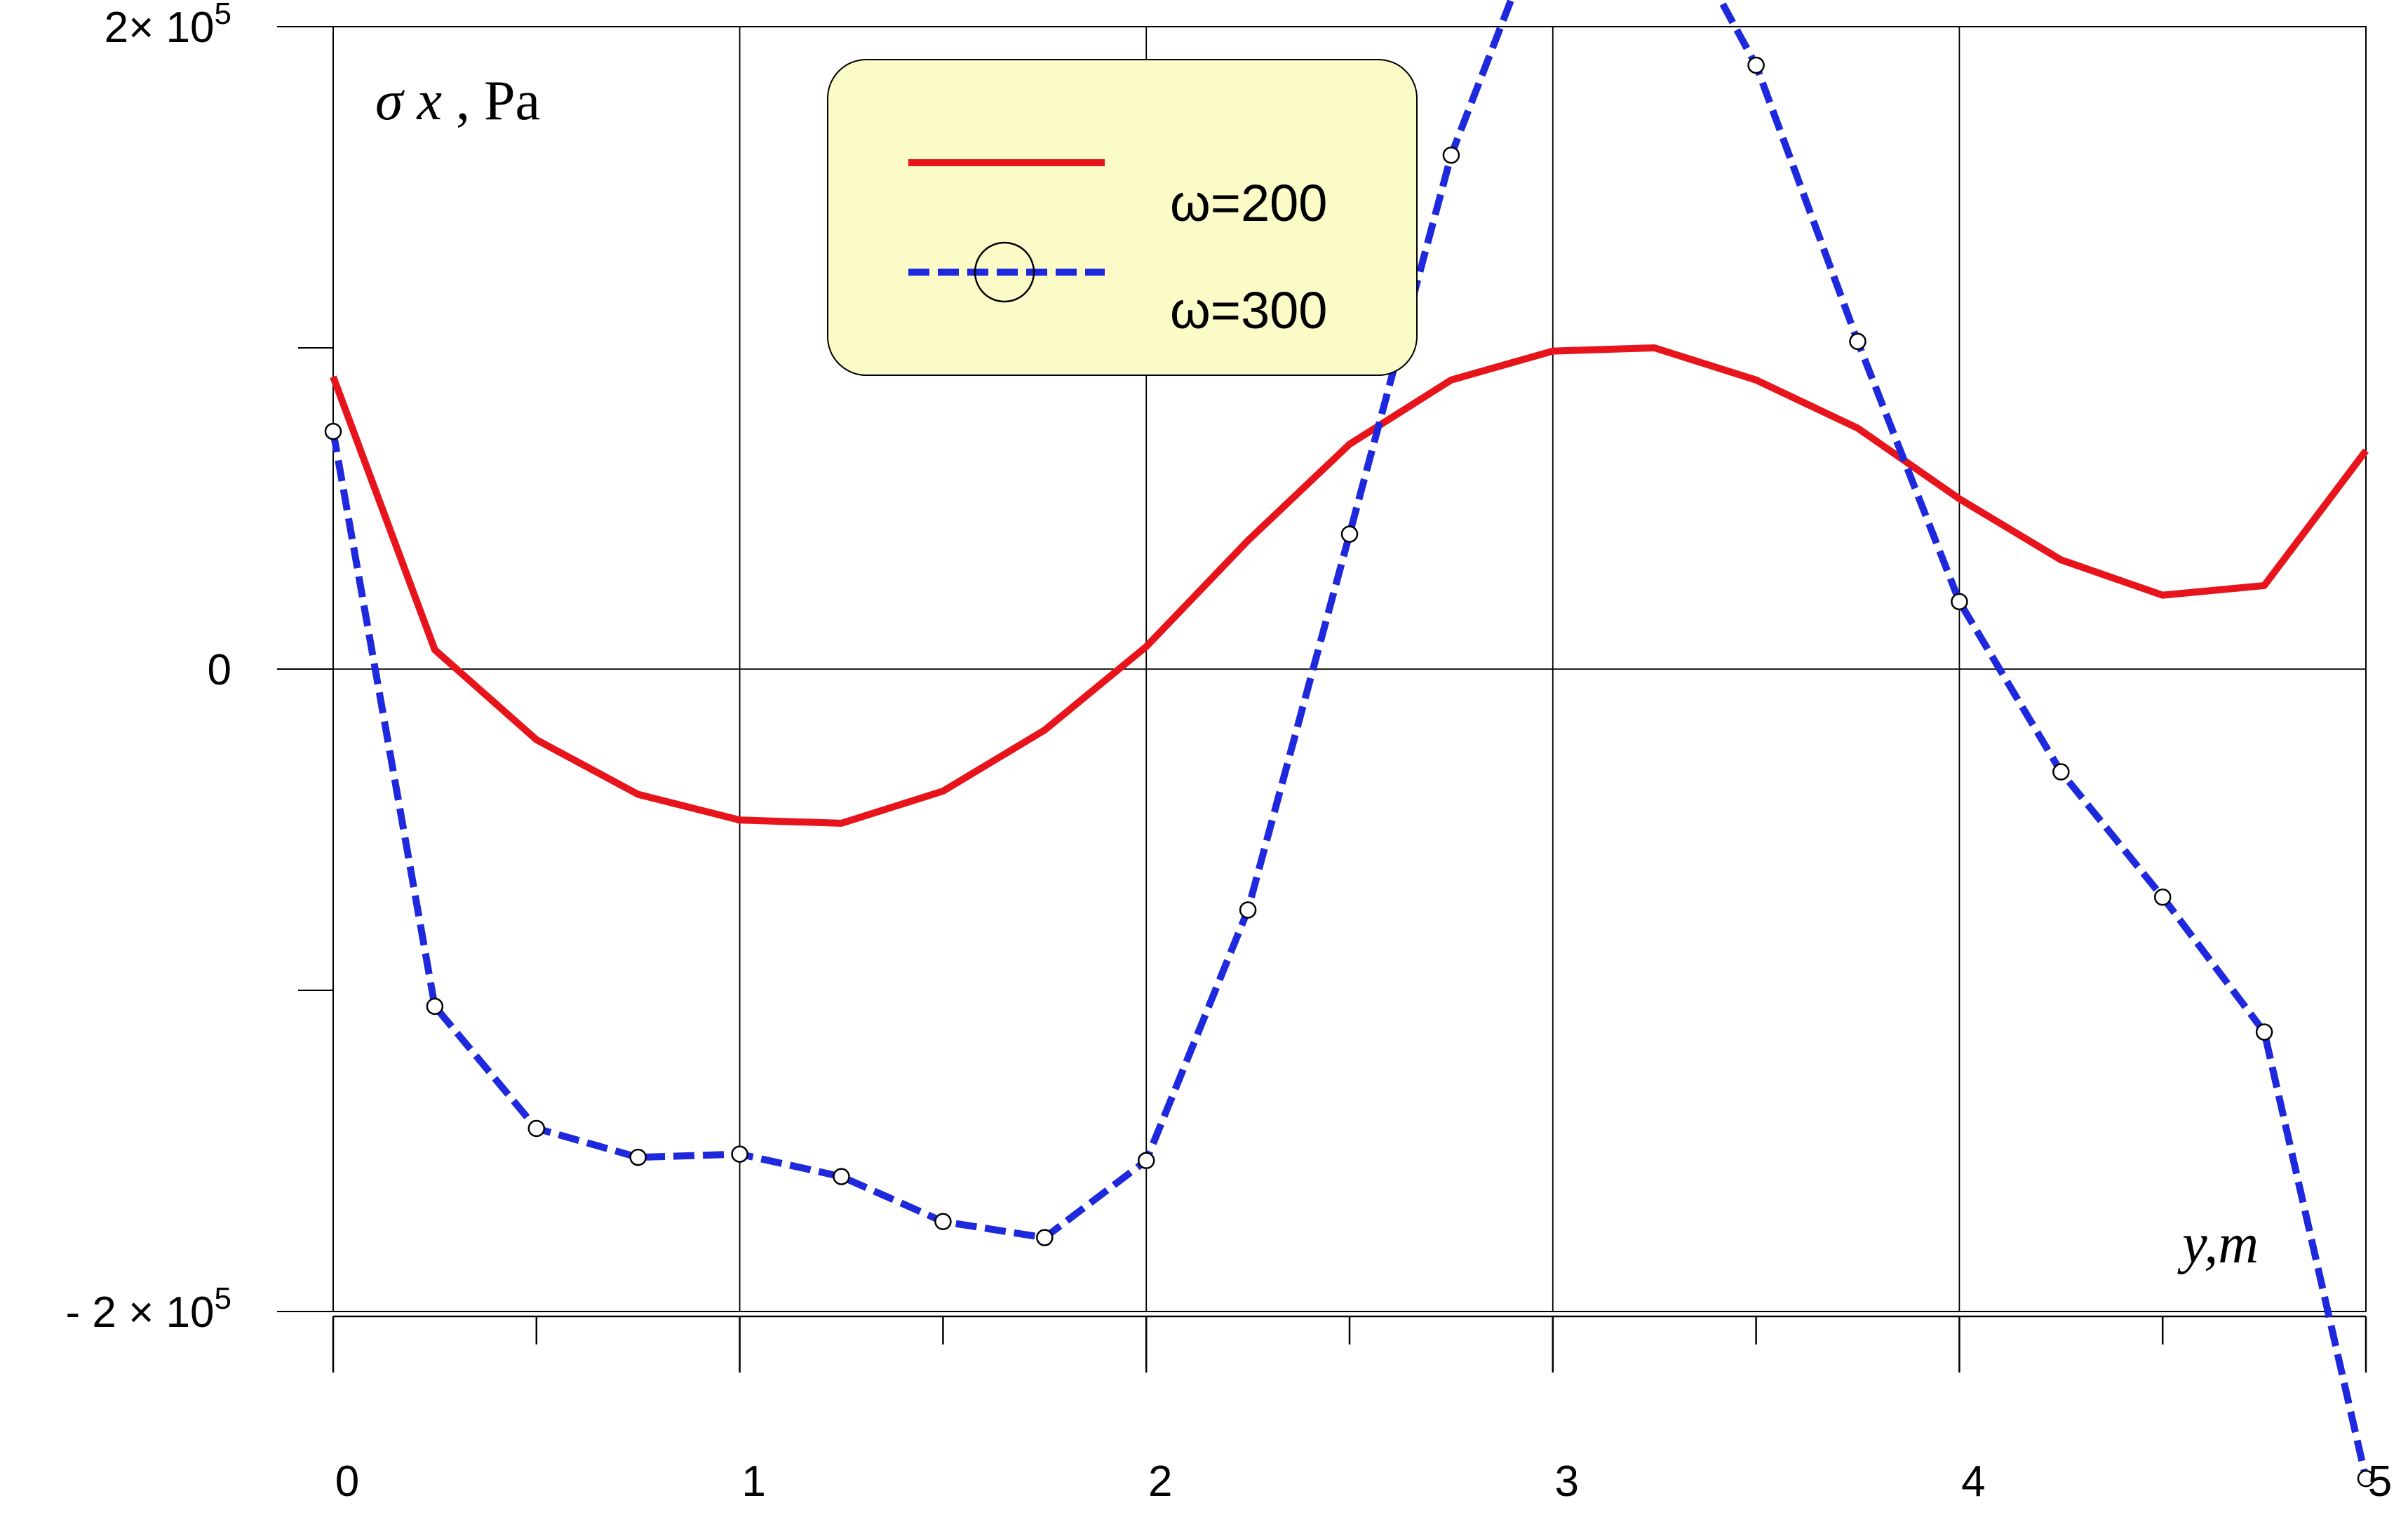 The height and width of the screenshot is (1517, 2408). I want to click on x-tick-label: 2, so click(1160, 1481).